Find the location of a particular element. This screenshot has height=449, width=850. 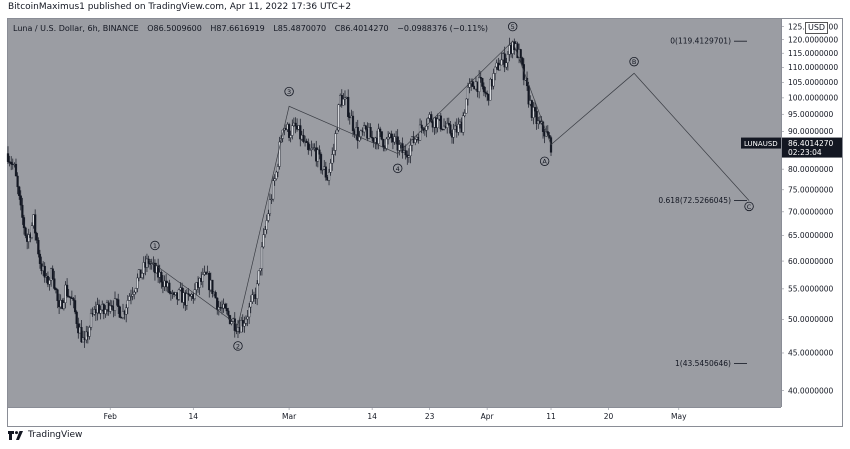

wave-label: B is located at coordinates (634, 62).